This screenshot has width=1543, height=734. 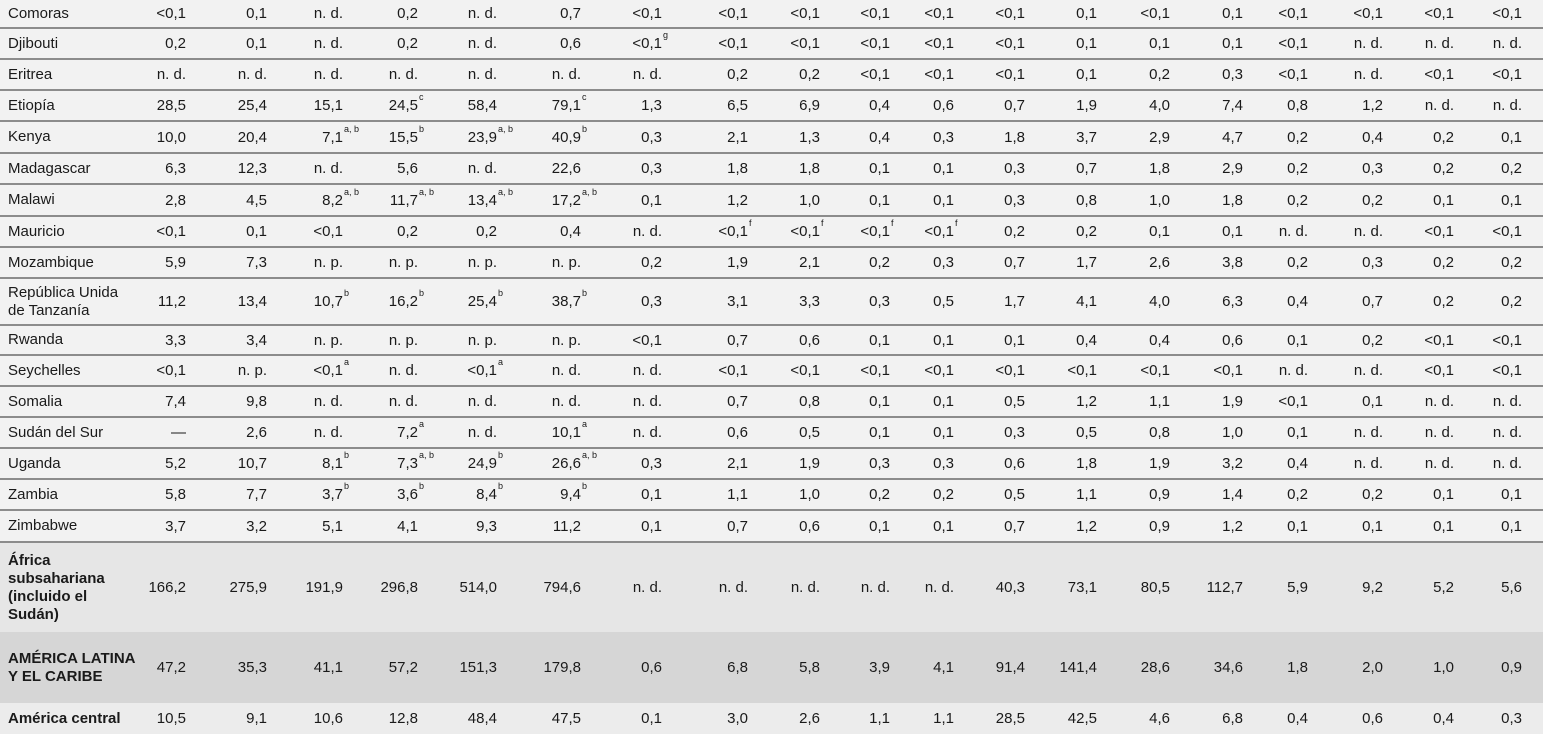 What do you see at coordinates (737, 494) in the screenshot?
I see `table-cell: 1,1` at bounding box center [737, 494].